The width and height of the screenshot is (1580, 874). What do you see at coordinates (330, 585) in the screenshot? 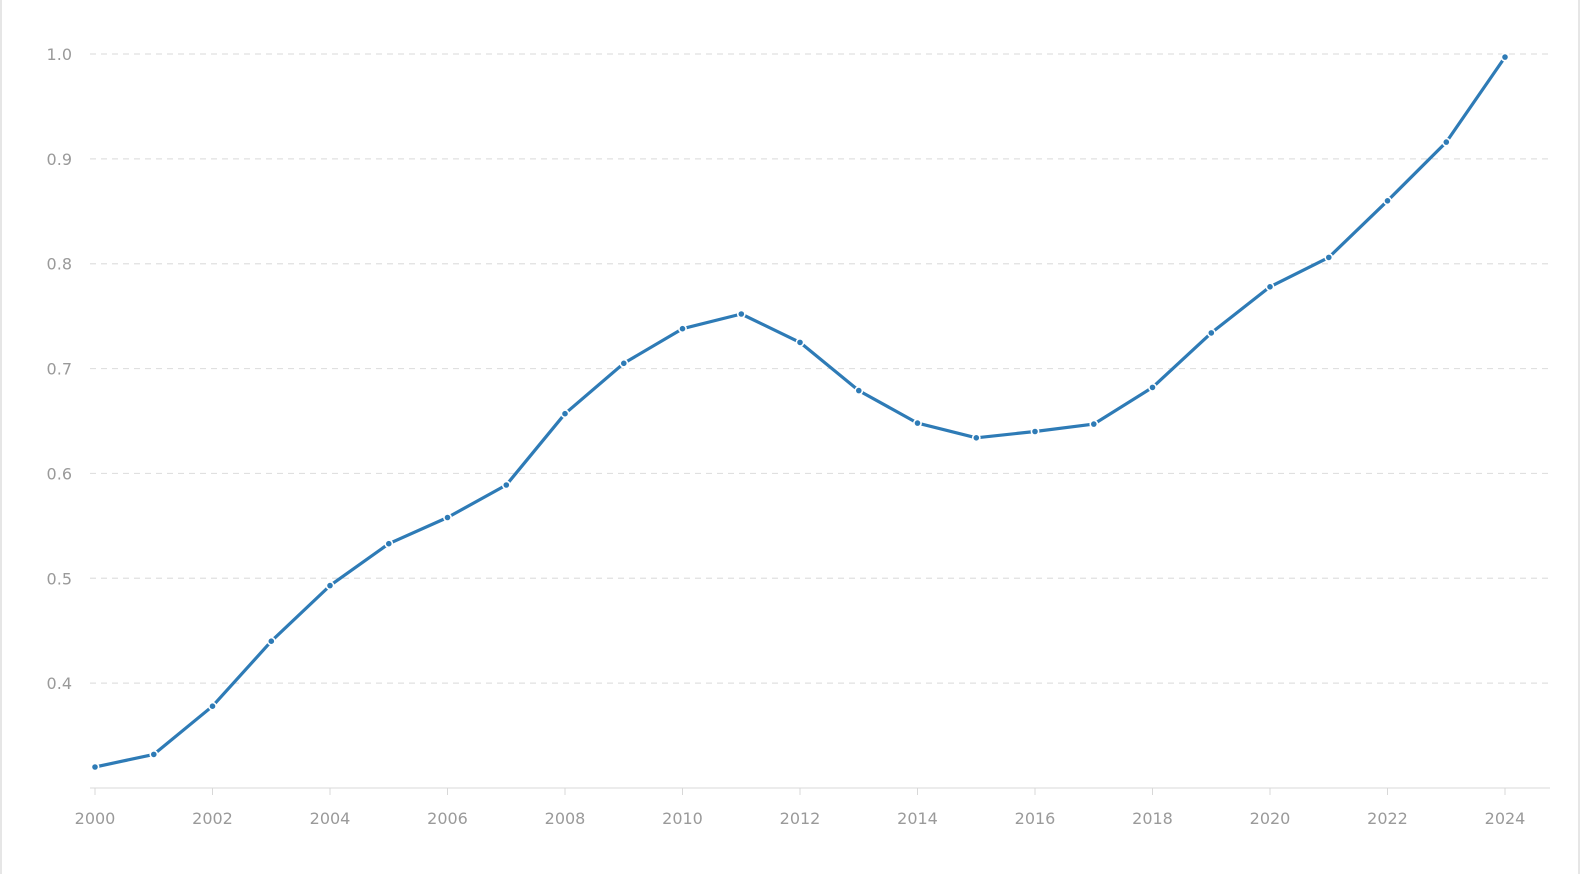
I see `data-point-2004` at bounding box center [330, 585].